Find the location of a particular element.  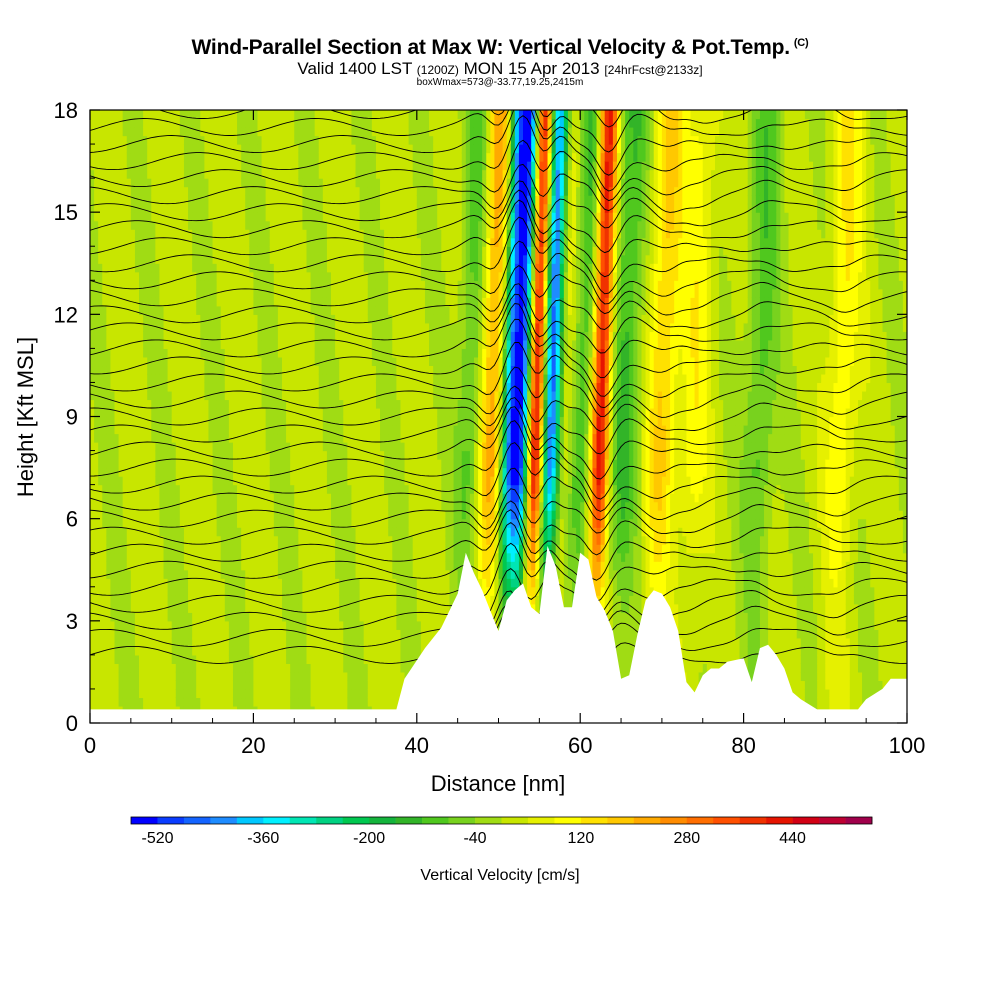

x-tick-label: 100 is located at coordinates (907, 745).